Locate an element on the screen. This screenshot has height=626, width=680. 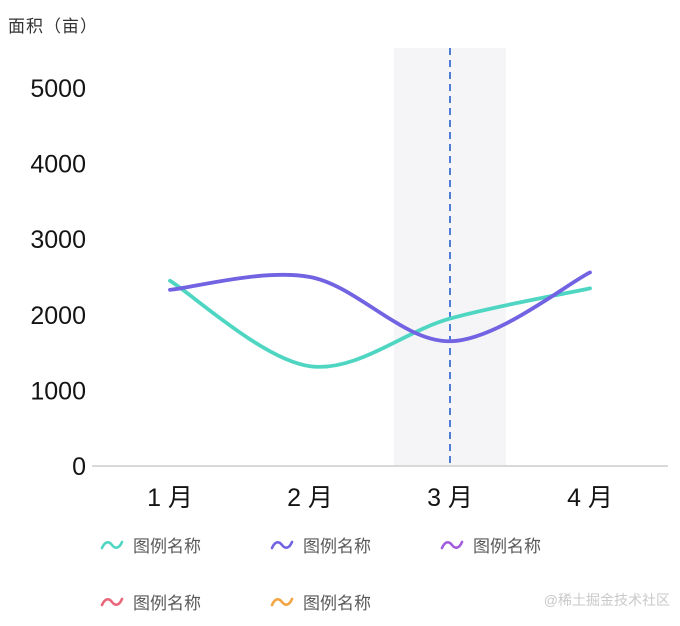
y-tick-label: 4000 is located at coordinates (58, 165).